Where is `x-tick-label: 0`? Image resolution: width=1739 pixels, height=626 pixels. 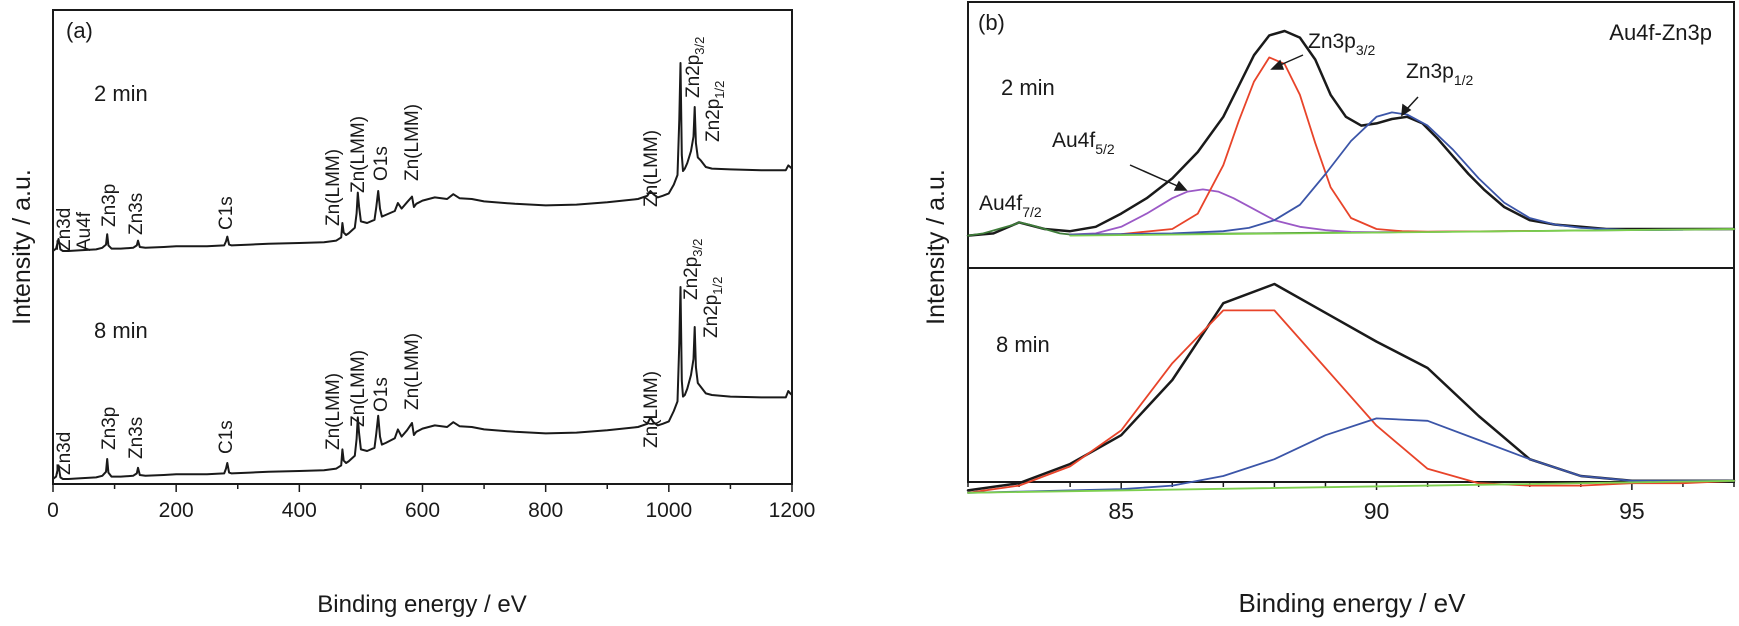 x-tick-label: 0 is located at coordinates (53, 510).